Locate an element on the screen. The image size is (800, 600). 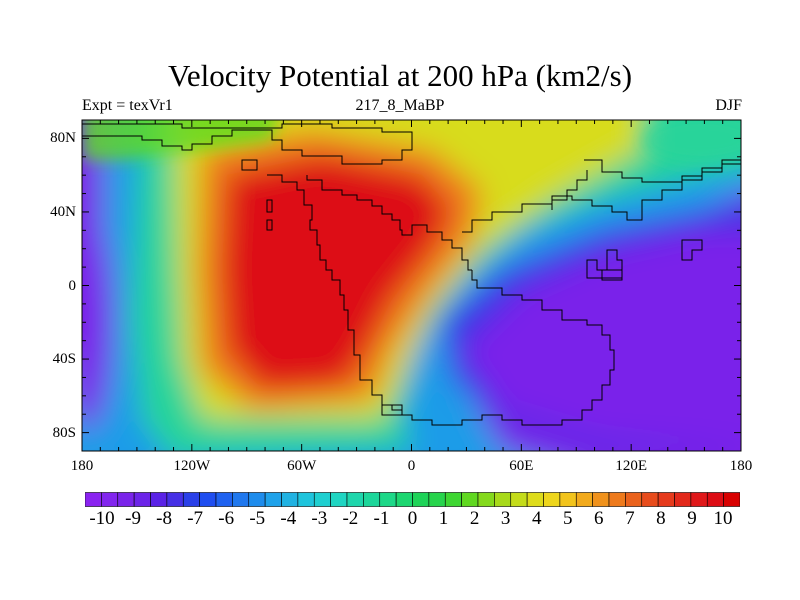
chart-title: Velocity Potential at 200 hPa (km2/s) is located at coordinates (400, 75).